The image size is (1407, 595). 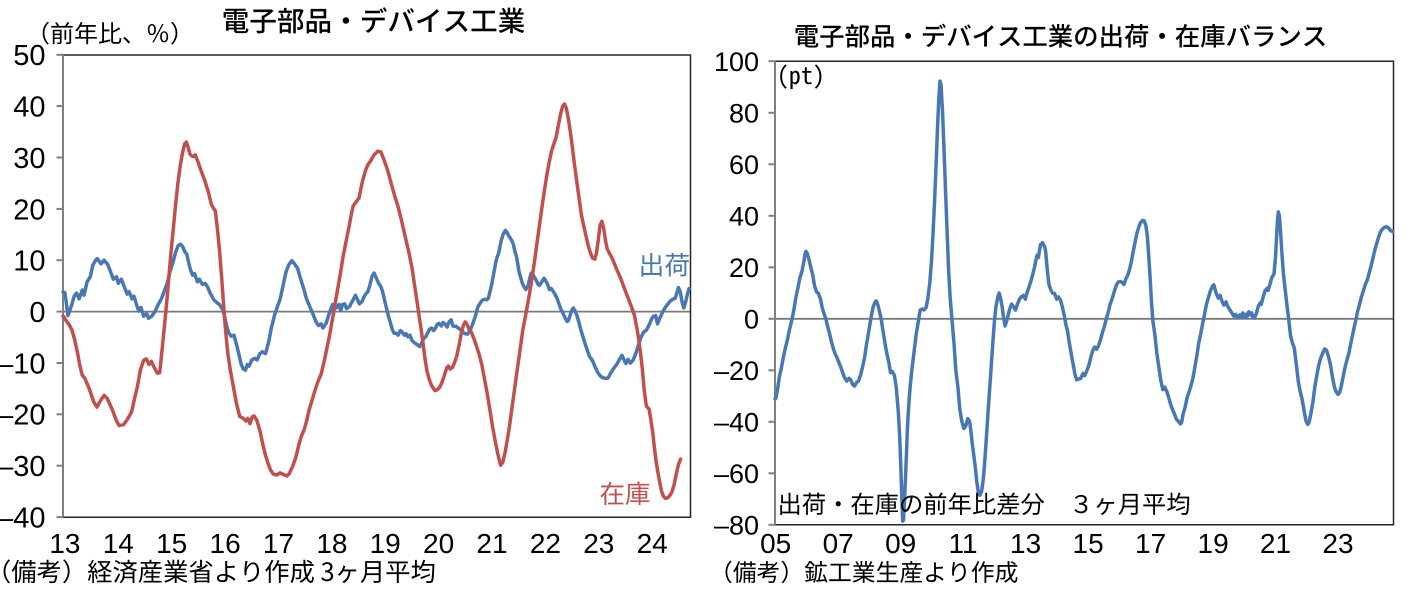 What do you see at coordinates (118, 543) in the screenshot?
I see `svg-text: 14` at bounding box center [118, 543].